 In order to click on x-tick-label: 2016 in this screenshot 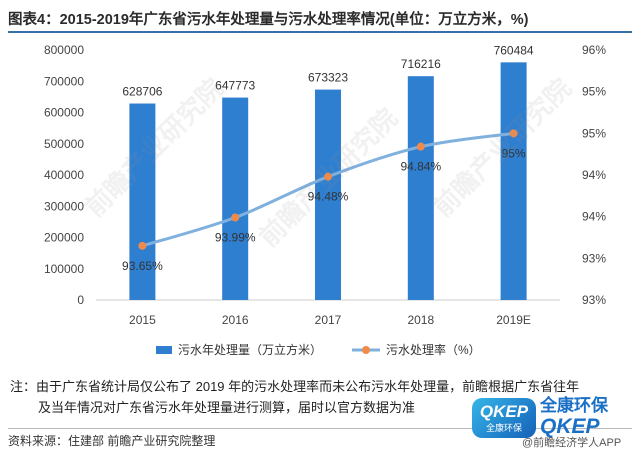, I will do `click(235, 320)`.